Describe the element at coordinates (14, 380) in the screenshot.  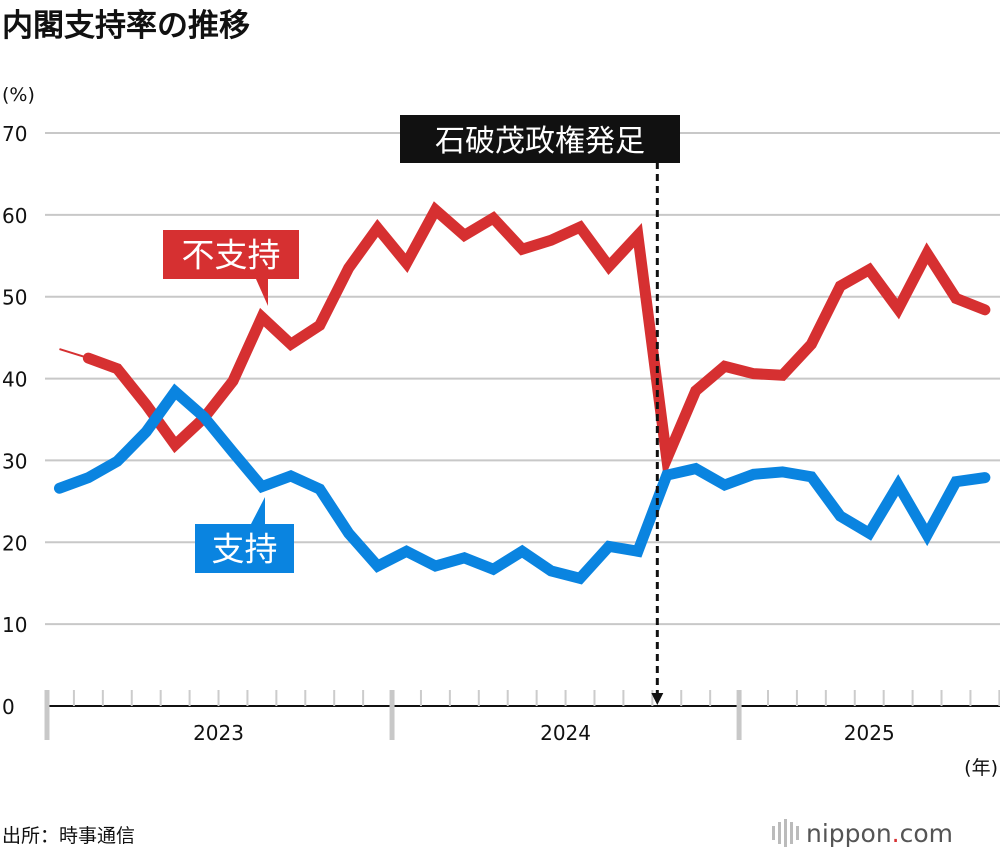
I see `y-tick-label: 40` at that location.